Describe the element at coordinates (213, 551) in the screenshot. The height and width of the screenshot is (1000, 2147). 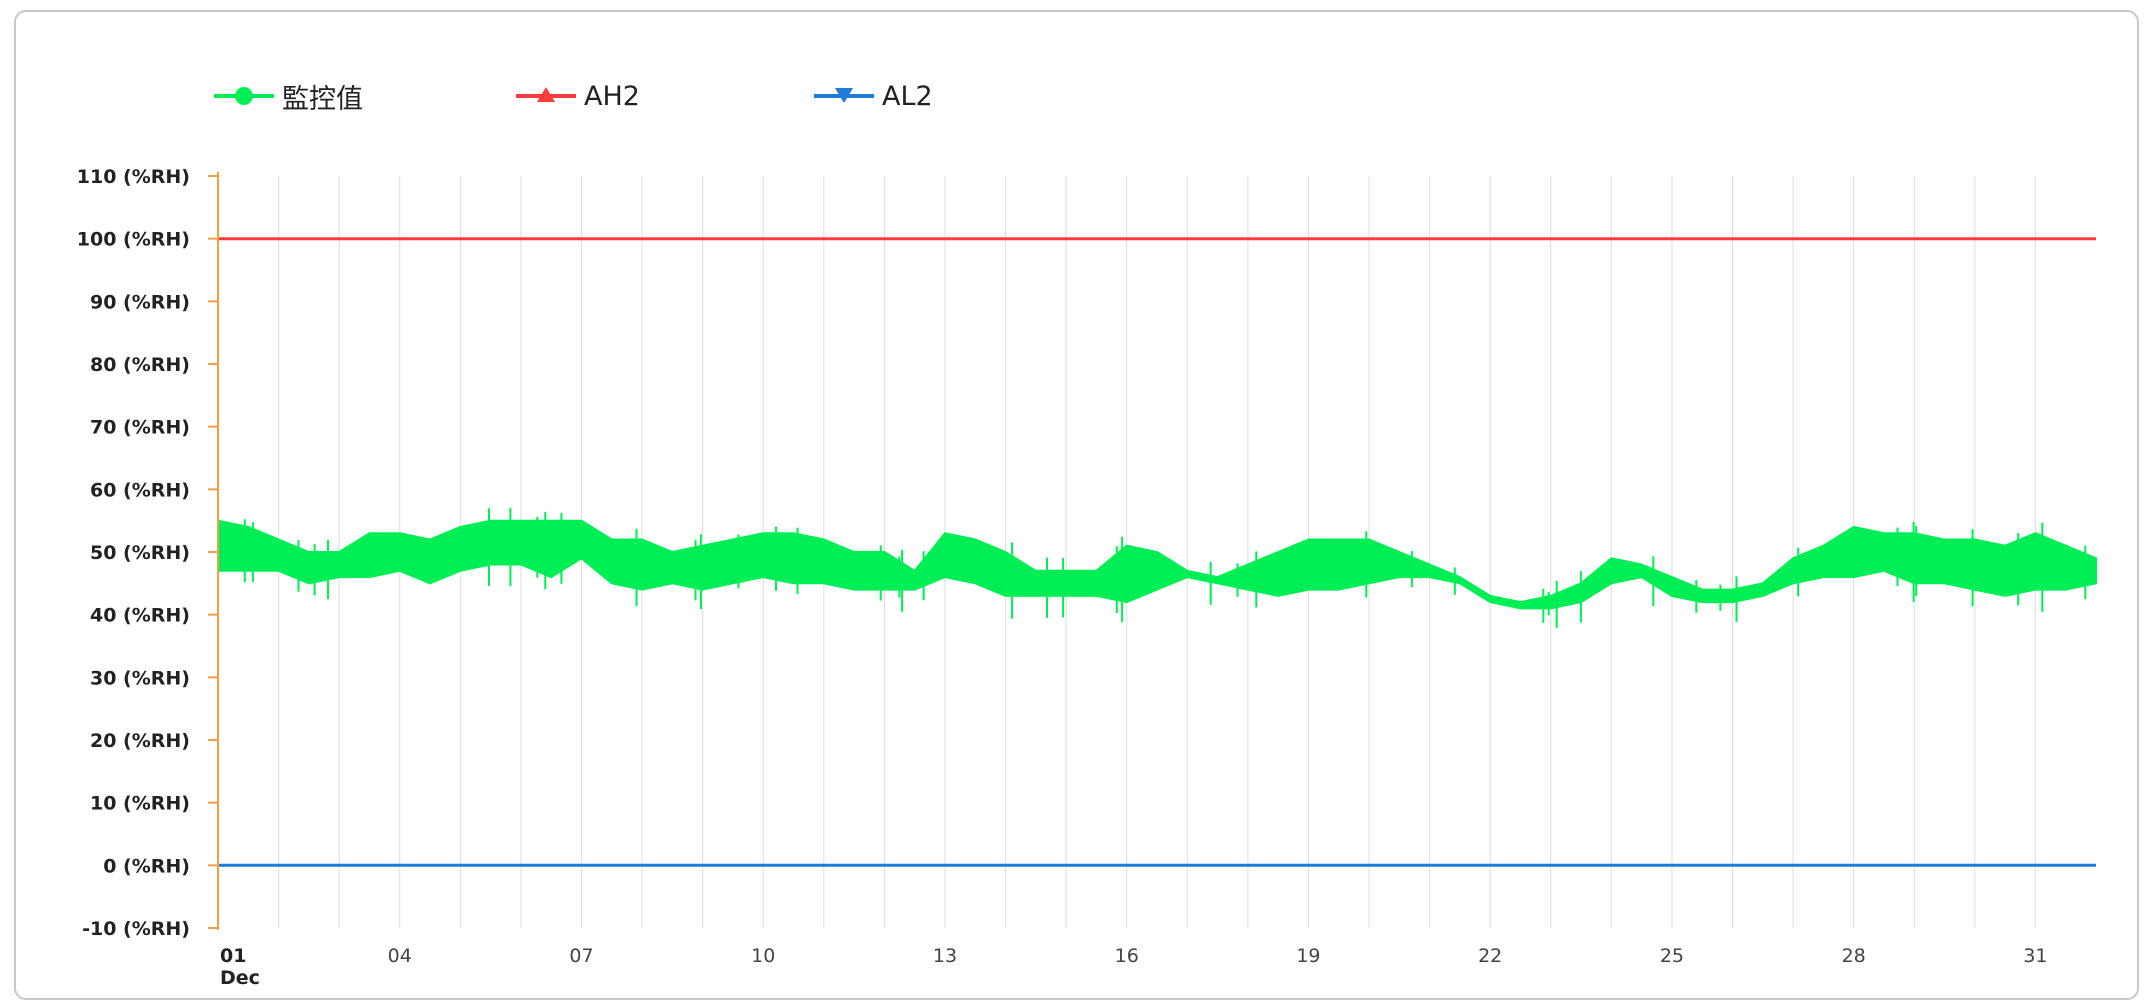
I see `axes` at that location.